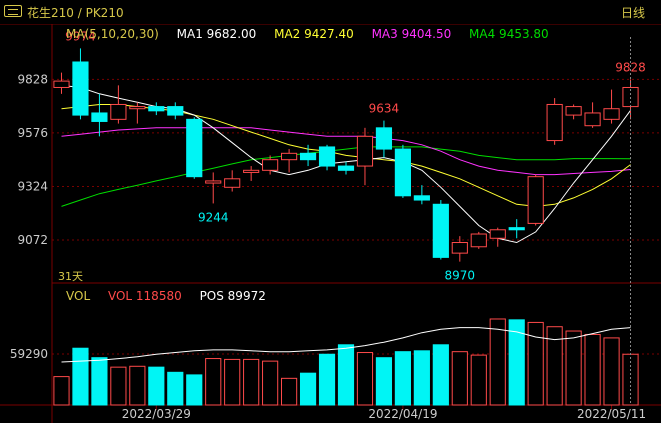 The width and height of the screenshot is (661, 423). What do you see at coordinates (70, 276) in the screenshot?
I see `bars-count-label: 31天` at bounding box center [70, 276].